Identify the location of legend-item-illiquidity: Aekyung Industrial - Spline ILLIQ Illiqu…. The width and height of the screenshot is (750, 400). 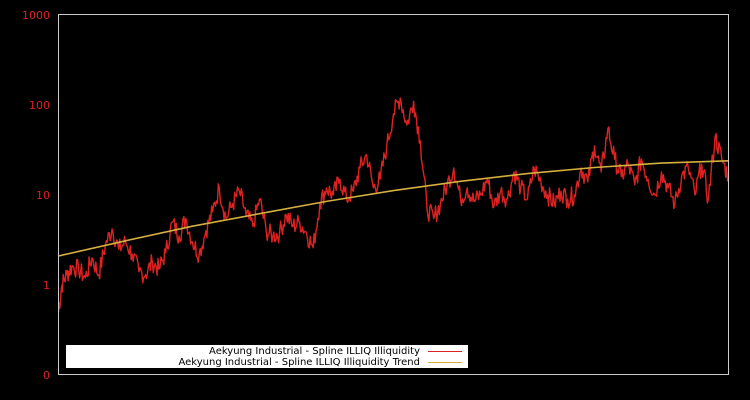
(335, 351).